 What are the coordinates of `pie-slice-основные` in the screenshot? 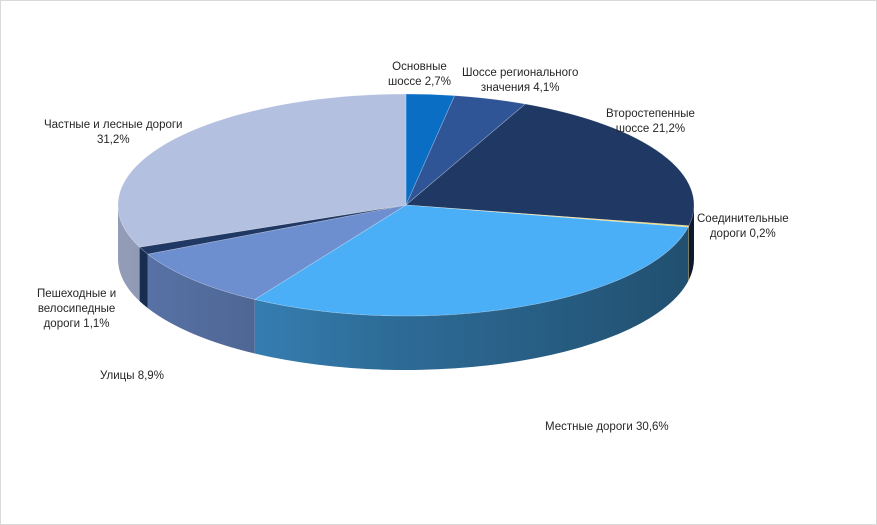 It's located at (430, 149).